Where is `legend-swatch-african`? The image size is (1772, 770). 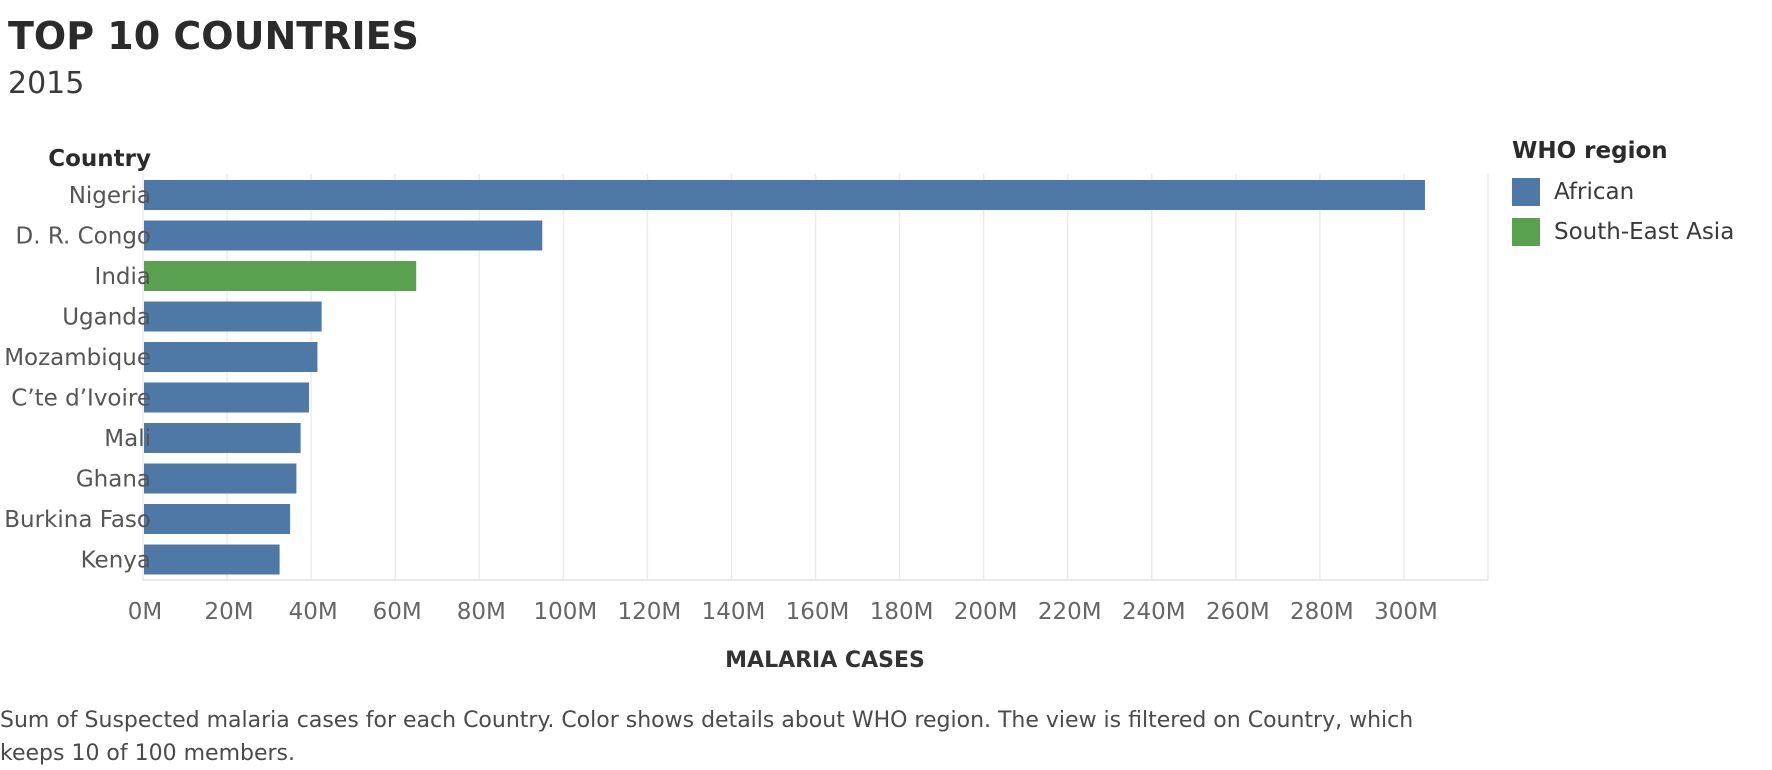 legend-swatch-african is located at coordinates (1526, 192).